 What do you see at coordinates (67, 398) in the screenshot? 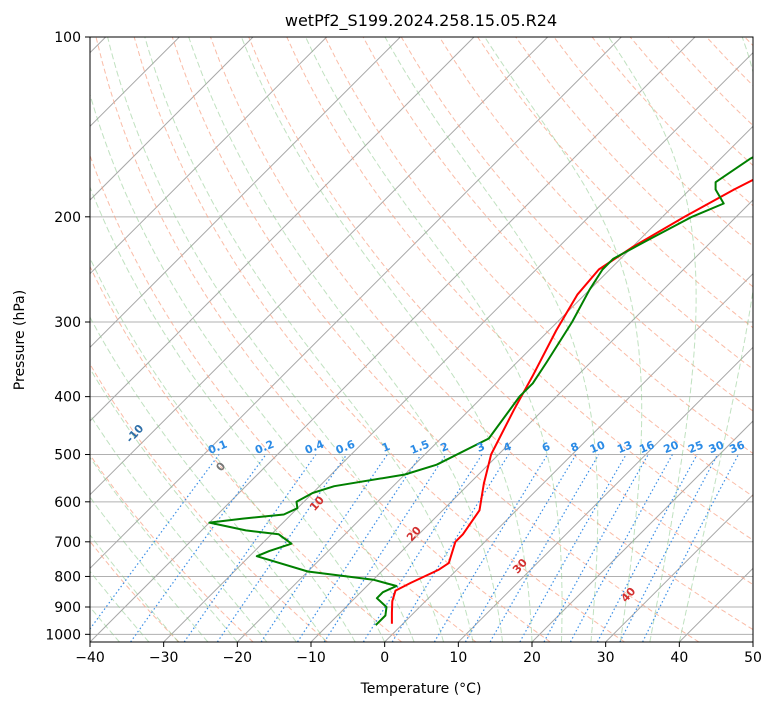
I see `y-tick-label: 400` at bounding box center [67, 398].